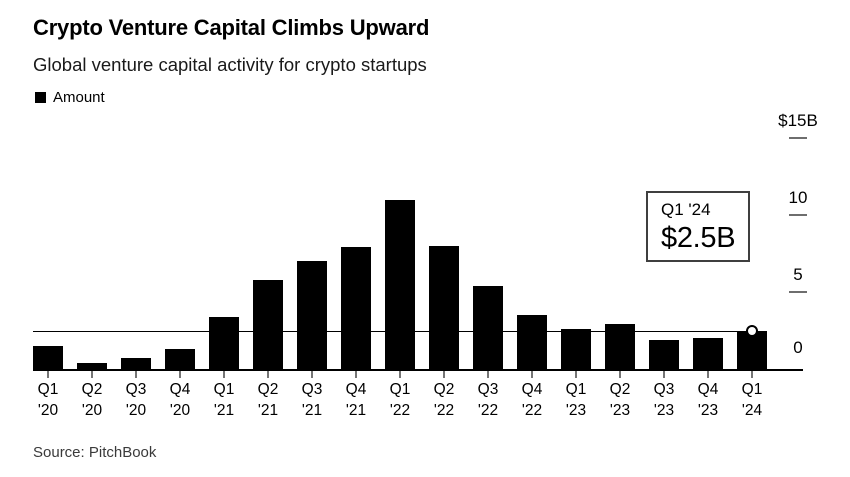 The width and height of the screenshot is (850, 477). What do you see at coordinates (798, 197) in the screenshot?
I see `y-axis-label: 10` at bounding box center [798, 197].